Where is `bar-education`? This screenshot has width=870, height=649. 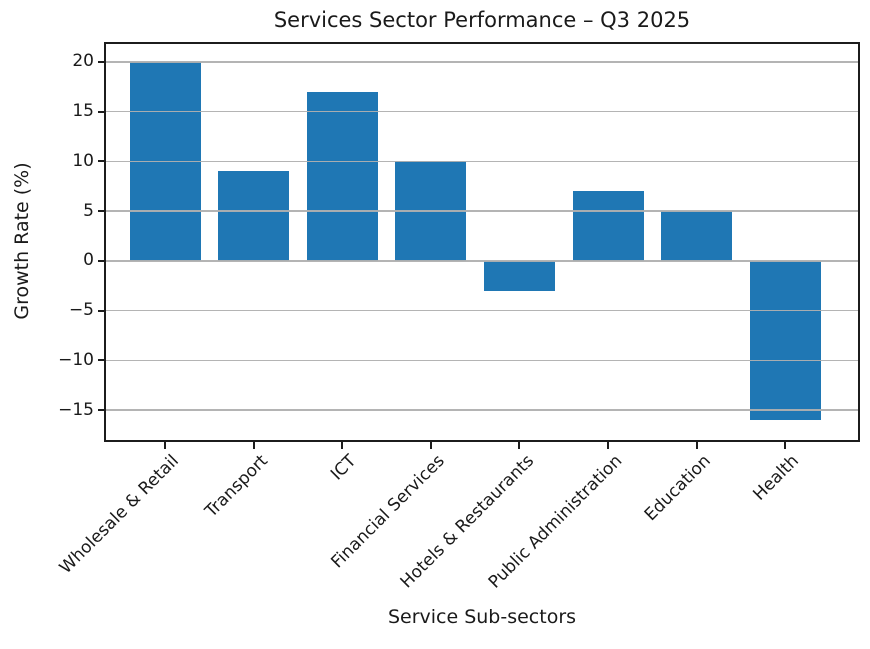 bar-education is located at coordinates (697, 236).